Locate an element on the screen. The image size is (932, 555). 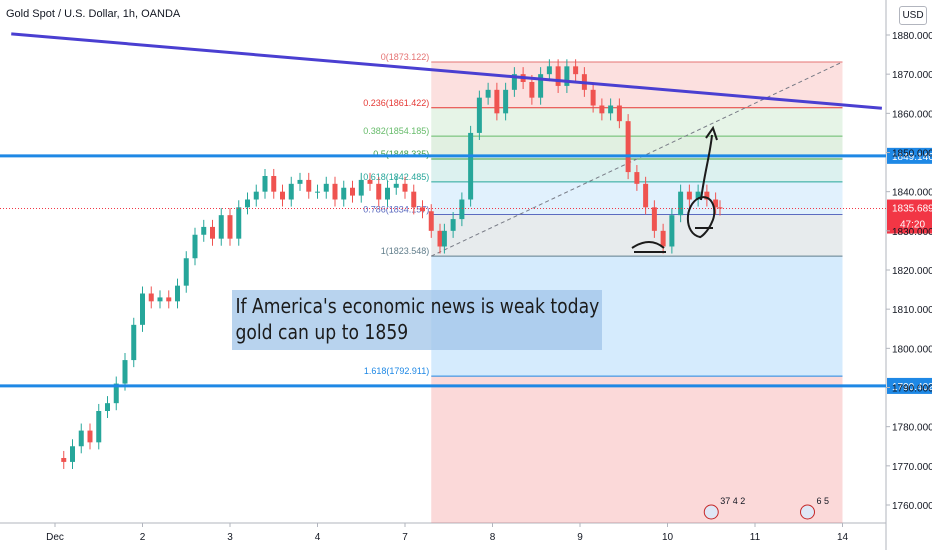
annotation-line-1: If America's economic news is weak today is located at coordinates (417, 306).